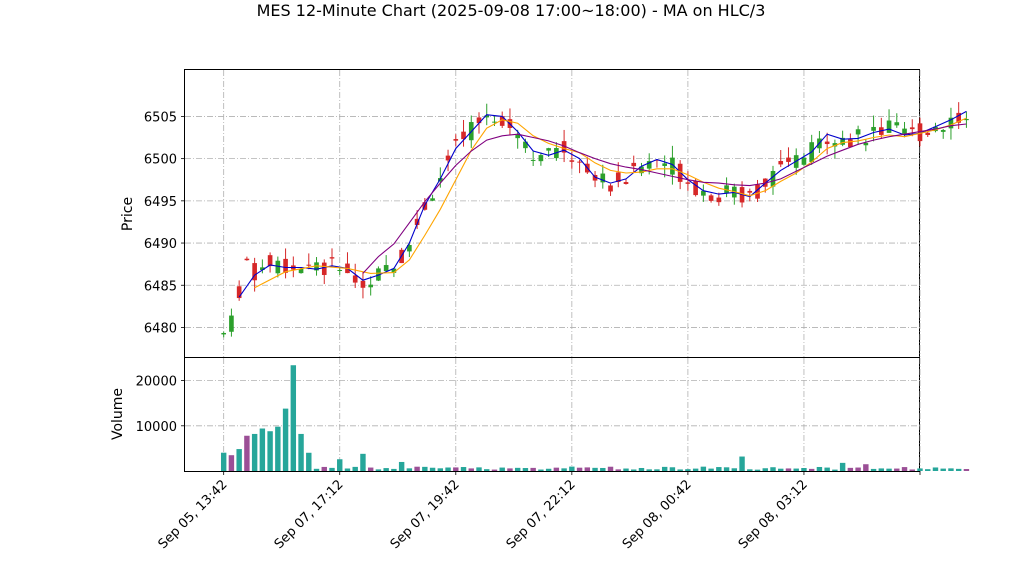 This screenshot has height=575, width=1022. Describe the element at coordinates (160, 117) in the screenshot. I see `price-tick-label: 6505` at that location.